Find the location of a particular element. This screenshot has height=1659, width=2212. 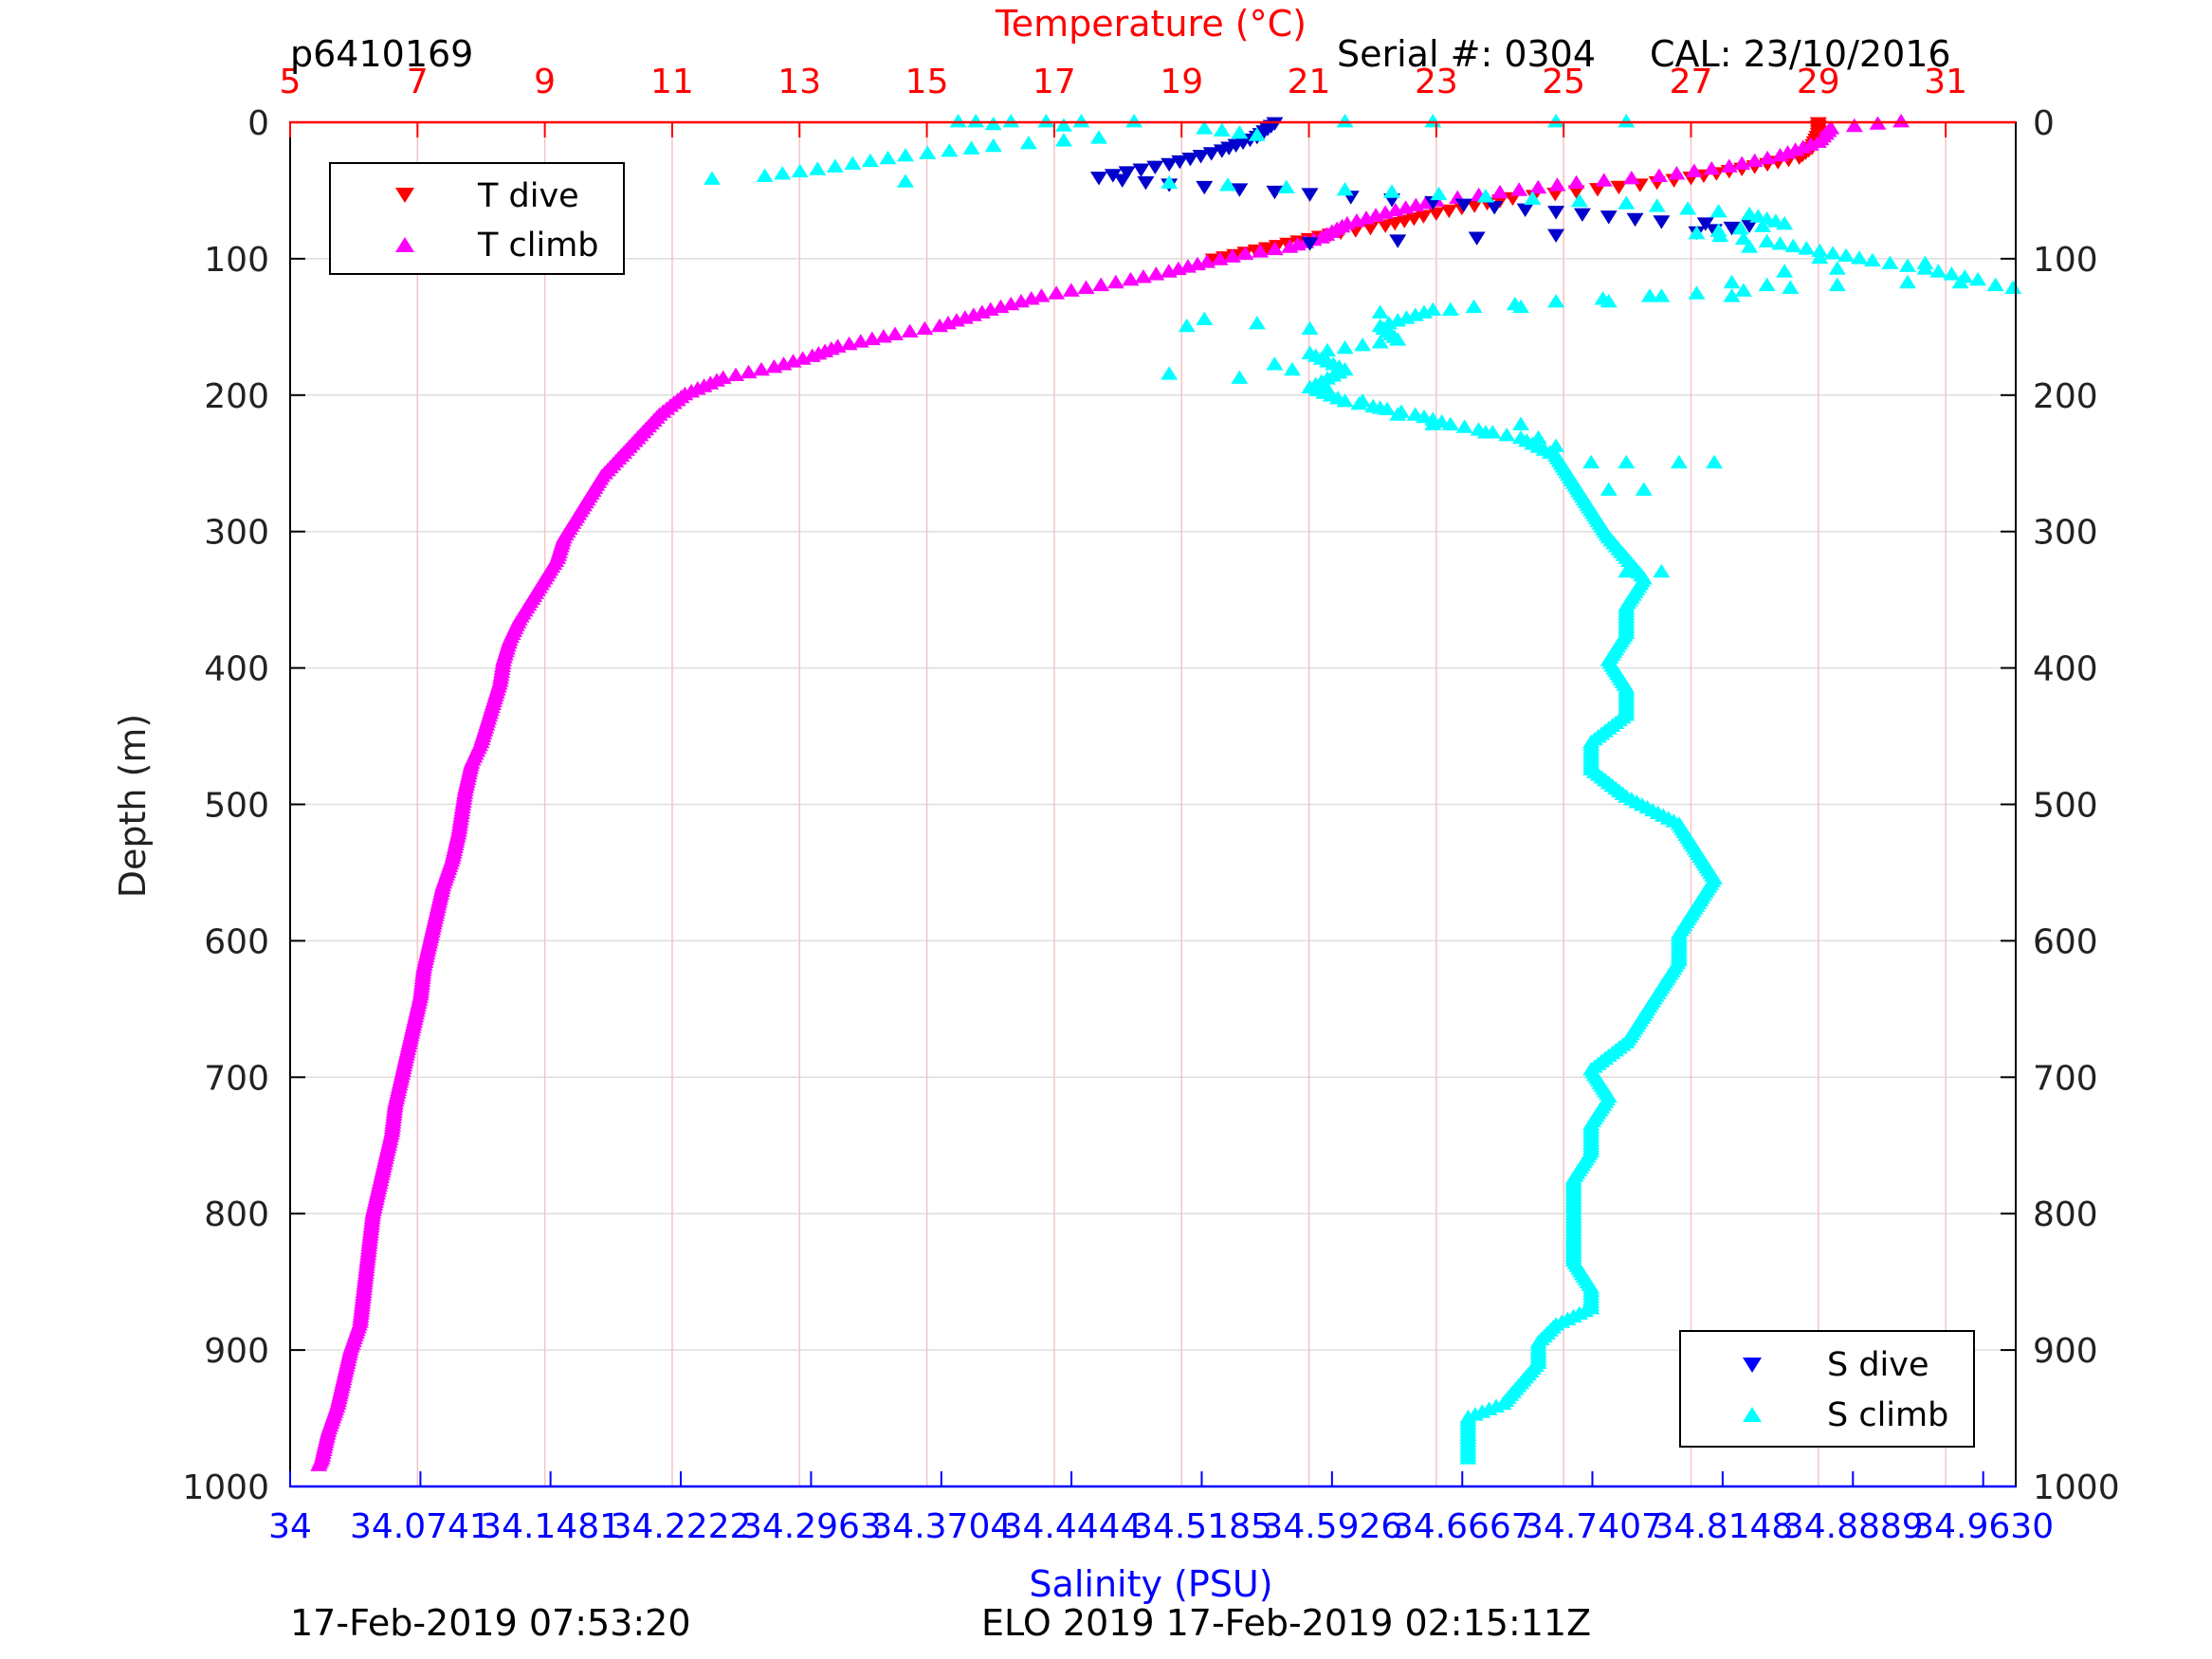

depth-tick-label-right: 300 is located at coordinates (2065, 533).